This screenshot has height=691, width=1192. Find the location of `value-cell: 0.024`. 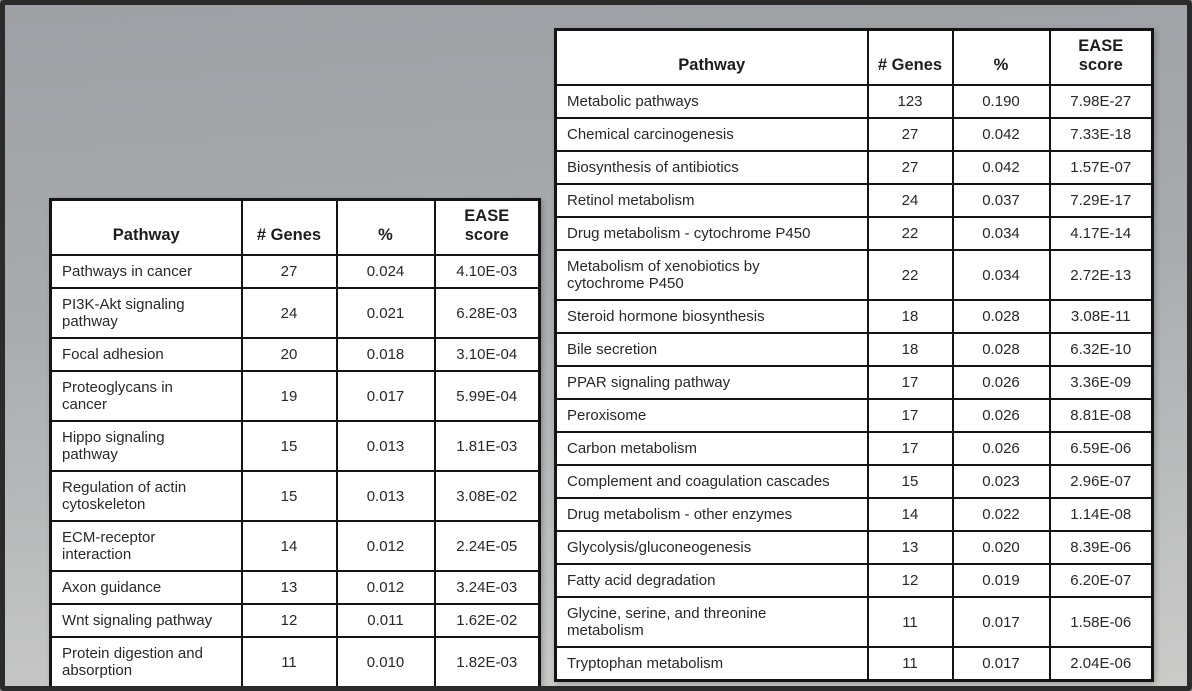

value-cell: 0.024 is located at coordinates (385, 271).